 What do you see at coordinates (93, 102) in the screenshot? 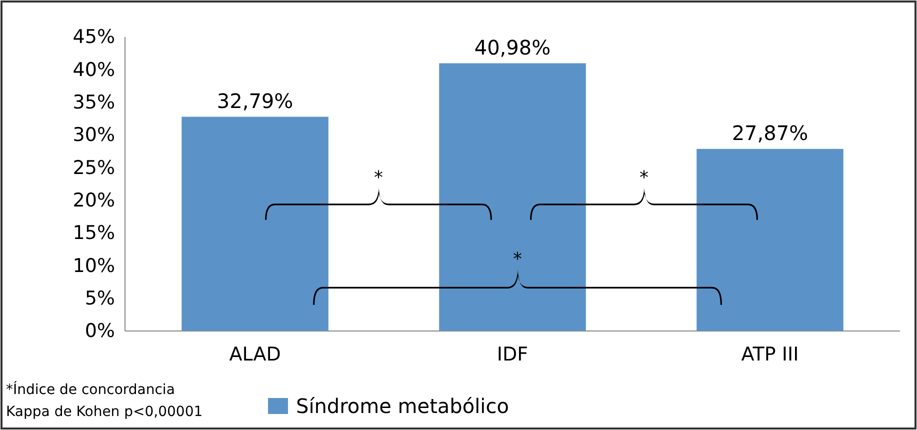
I see `y-tick-label: 35%` at bounding box center [93, 102].